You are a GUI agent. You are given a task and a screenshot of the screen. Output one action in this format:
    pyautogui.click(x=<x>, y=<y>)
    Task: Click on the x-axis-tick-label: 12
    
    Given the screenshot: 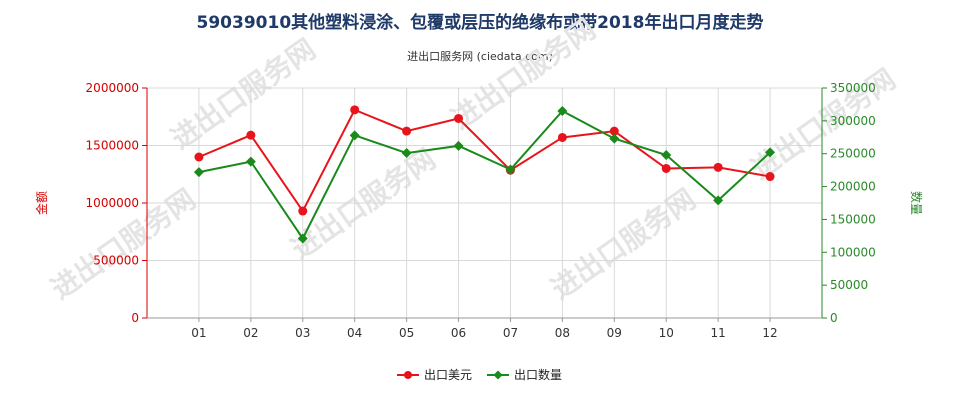 What is the action you would take?
    pyautogui.click(x=769, y=333)
    